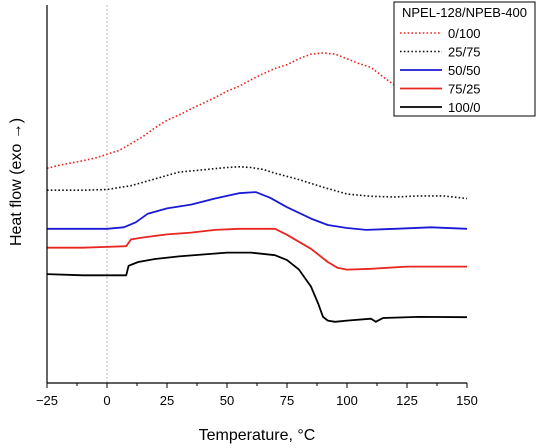 The height and width of the screenshot is (448, 550). Describe the element at coordinates (106, 400) in the screenshot. I see `x-tick-label: 0` at that location.